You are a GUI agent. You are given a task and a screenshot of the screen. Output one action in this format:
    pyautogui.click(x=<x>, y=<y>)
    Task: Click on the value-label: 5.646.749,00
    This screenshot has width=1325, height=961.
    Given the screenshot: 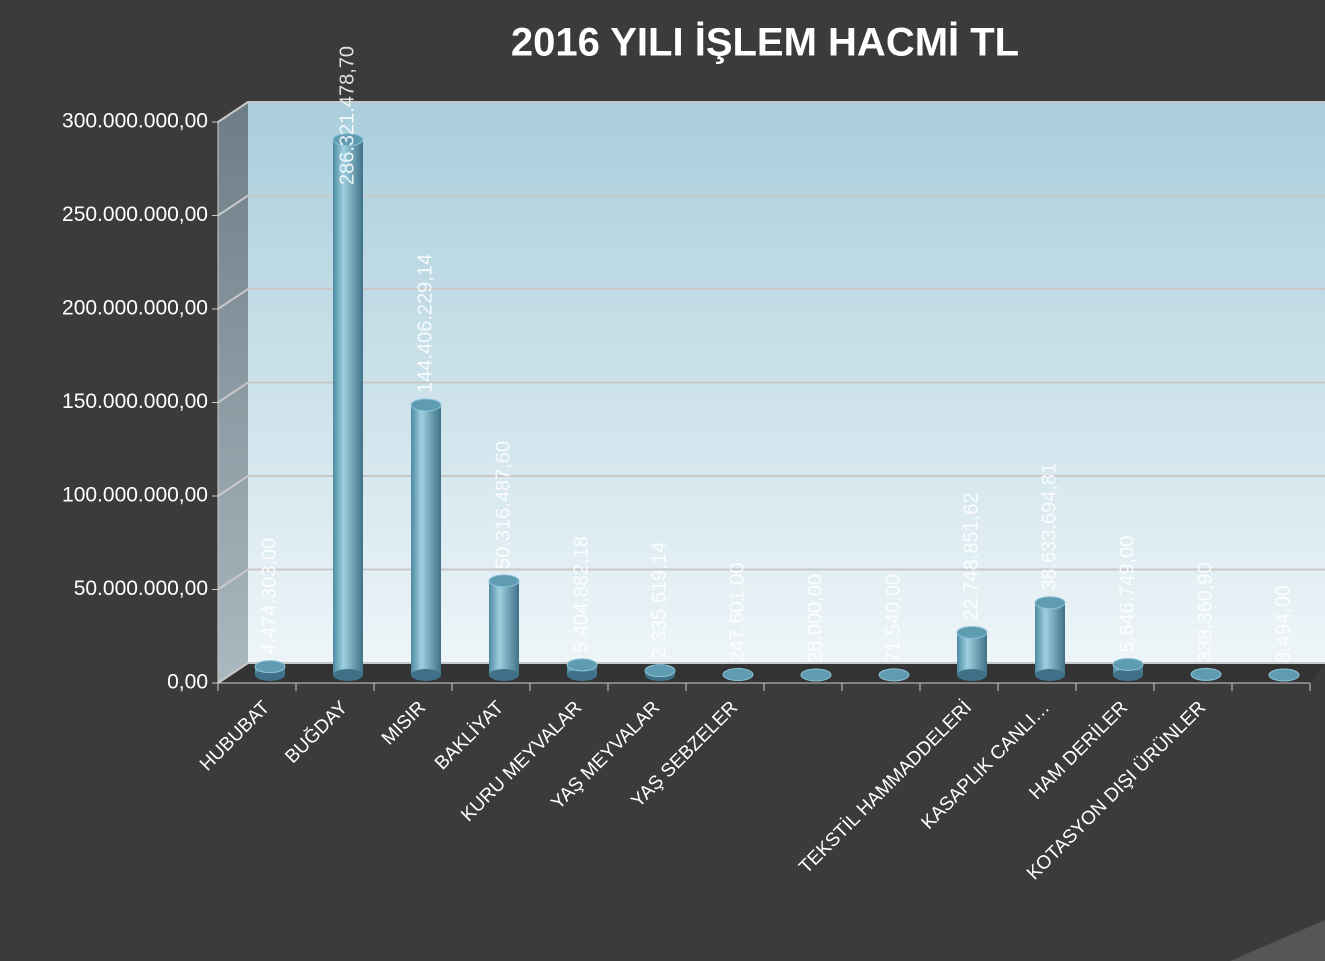 What is the action you would take?
    pyautogui.click(x=1127, y=594)
    